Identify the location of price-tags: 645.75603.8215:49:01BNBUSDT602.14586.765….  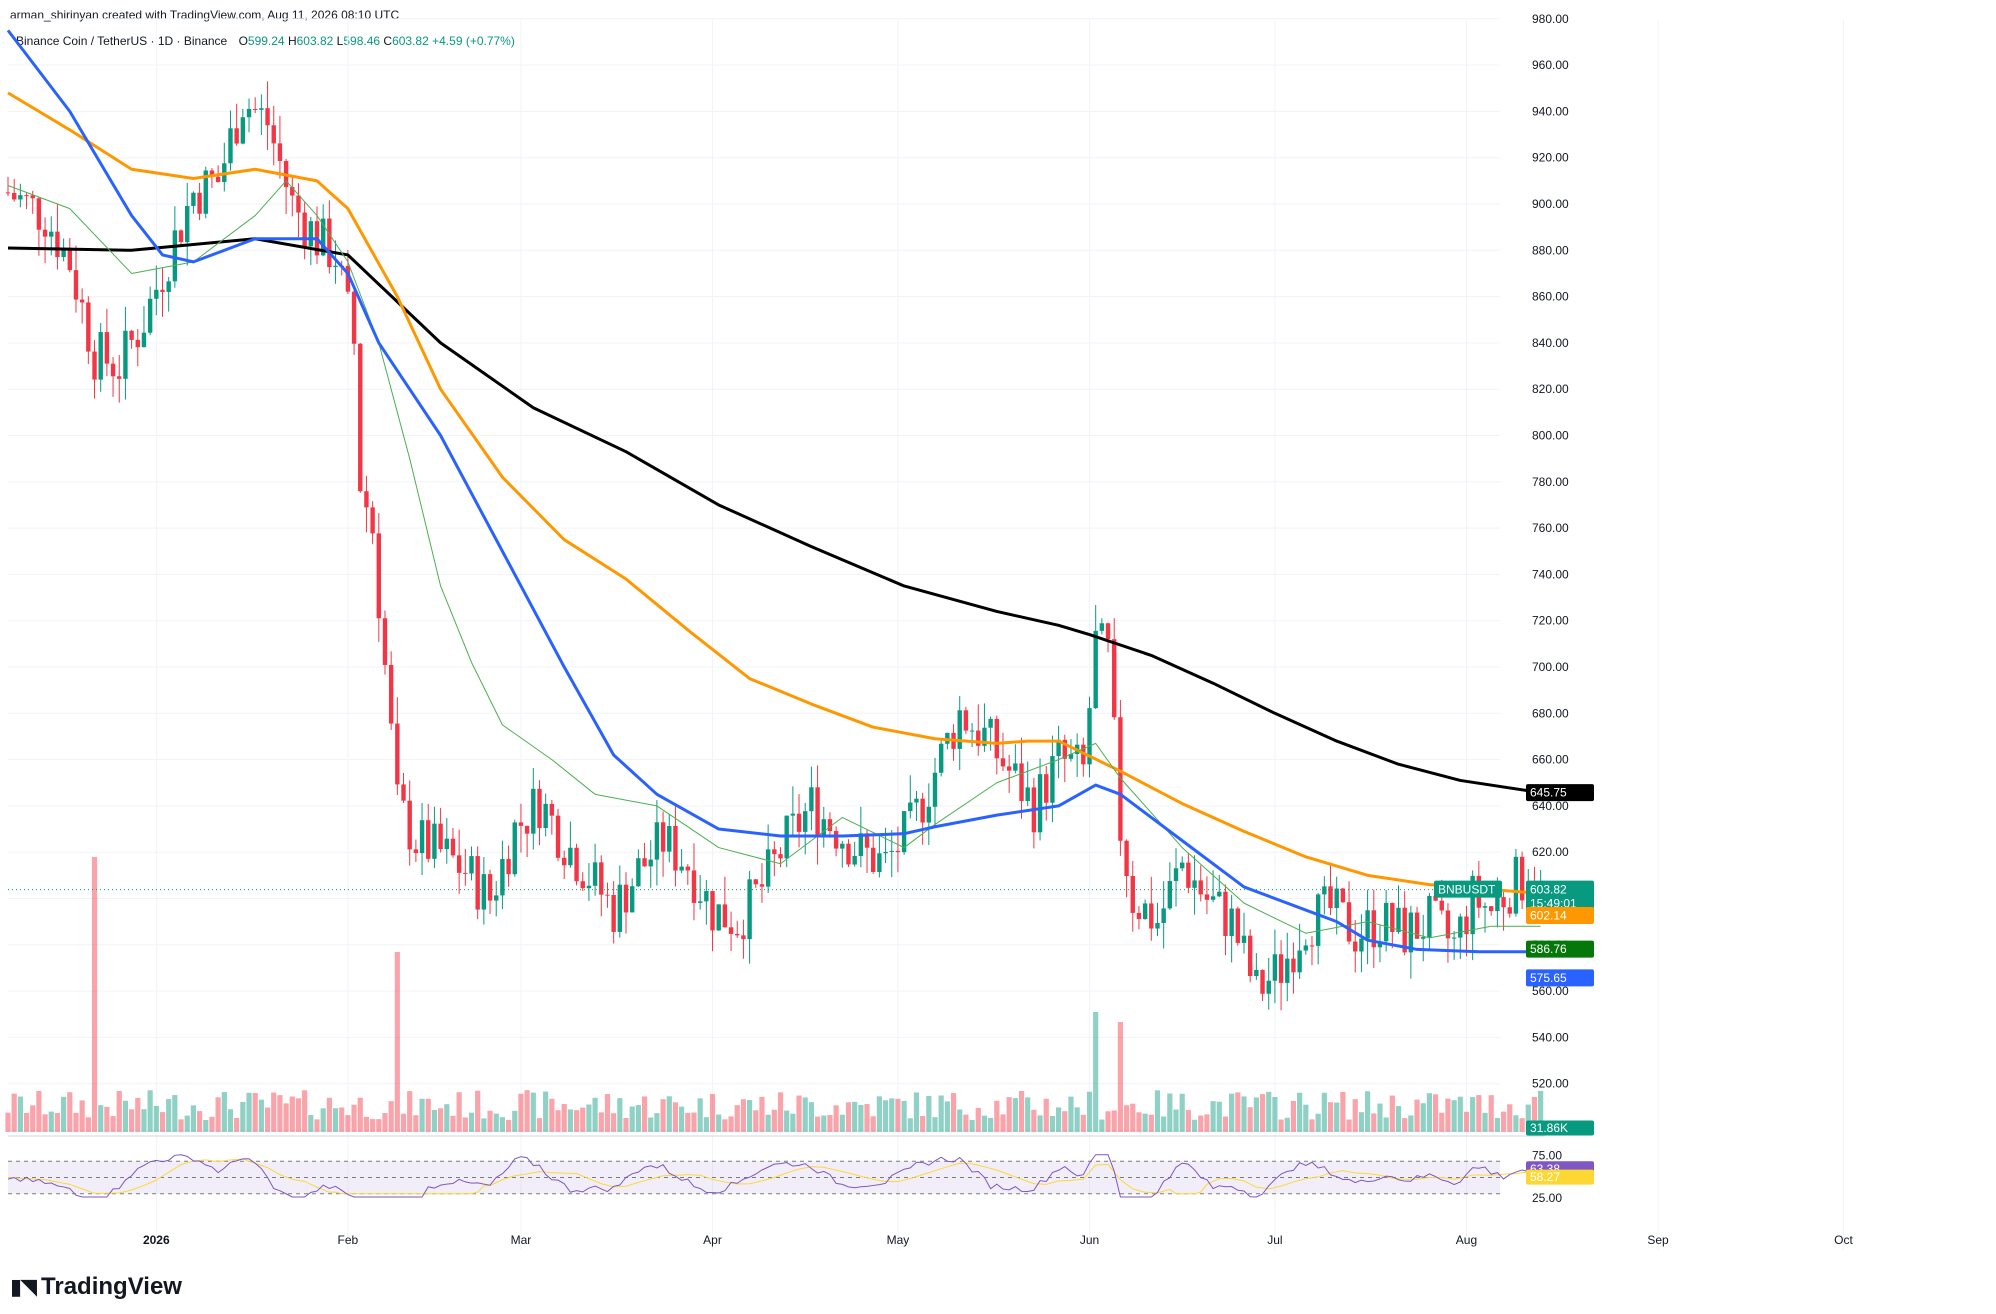
(1514, 984).